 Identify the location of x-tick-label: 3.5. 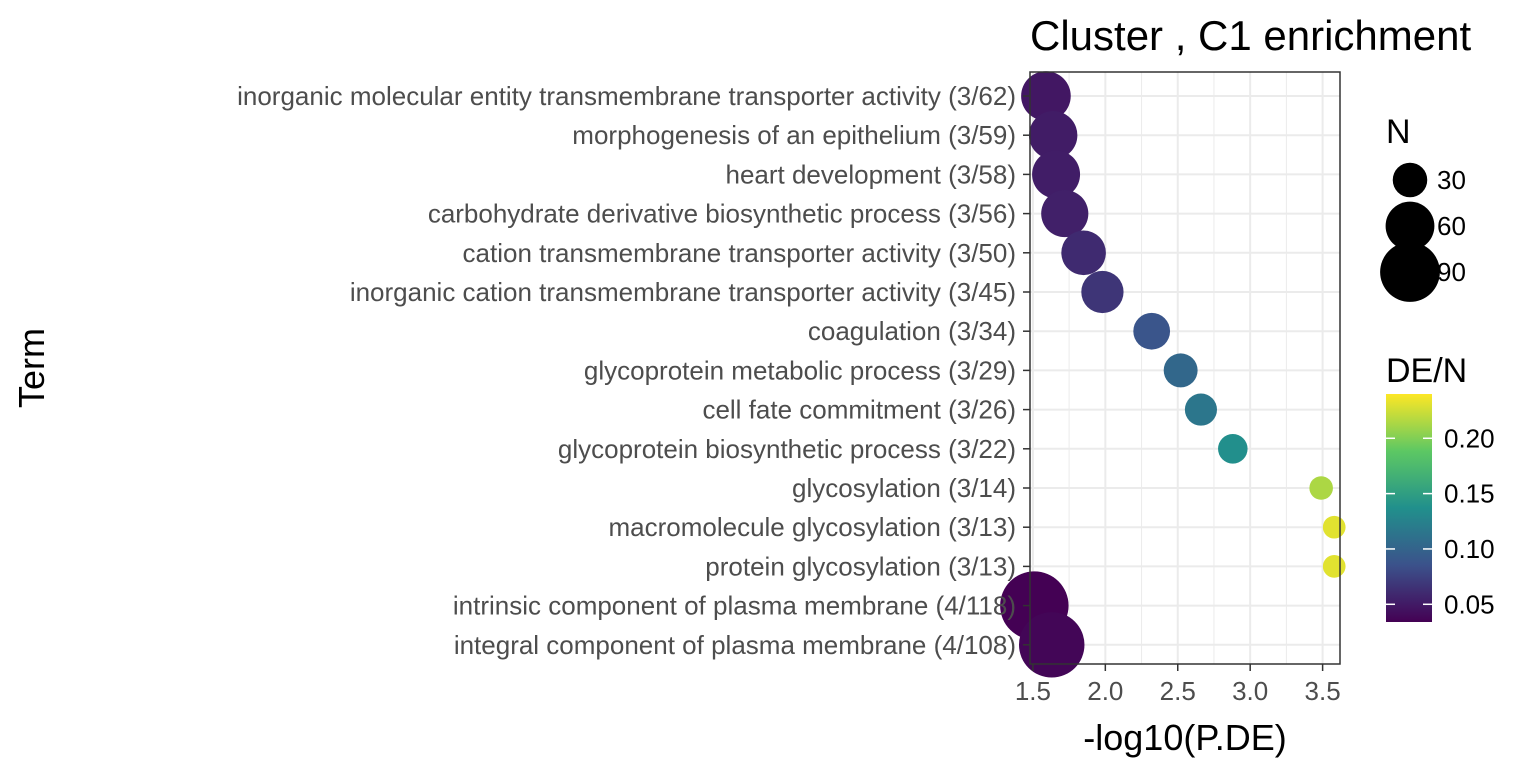
(1323, 691).